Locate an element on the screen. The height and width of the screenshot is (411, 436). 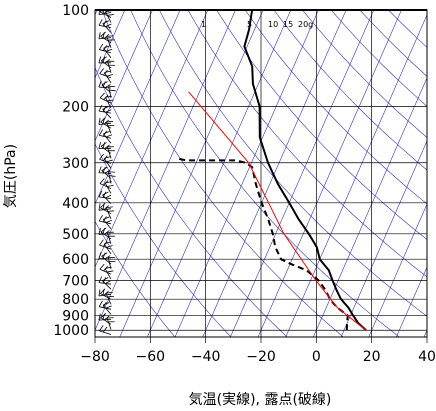
y-tick-label: 800 is located at coordinates (75, 300).